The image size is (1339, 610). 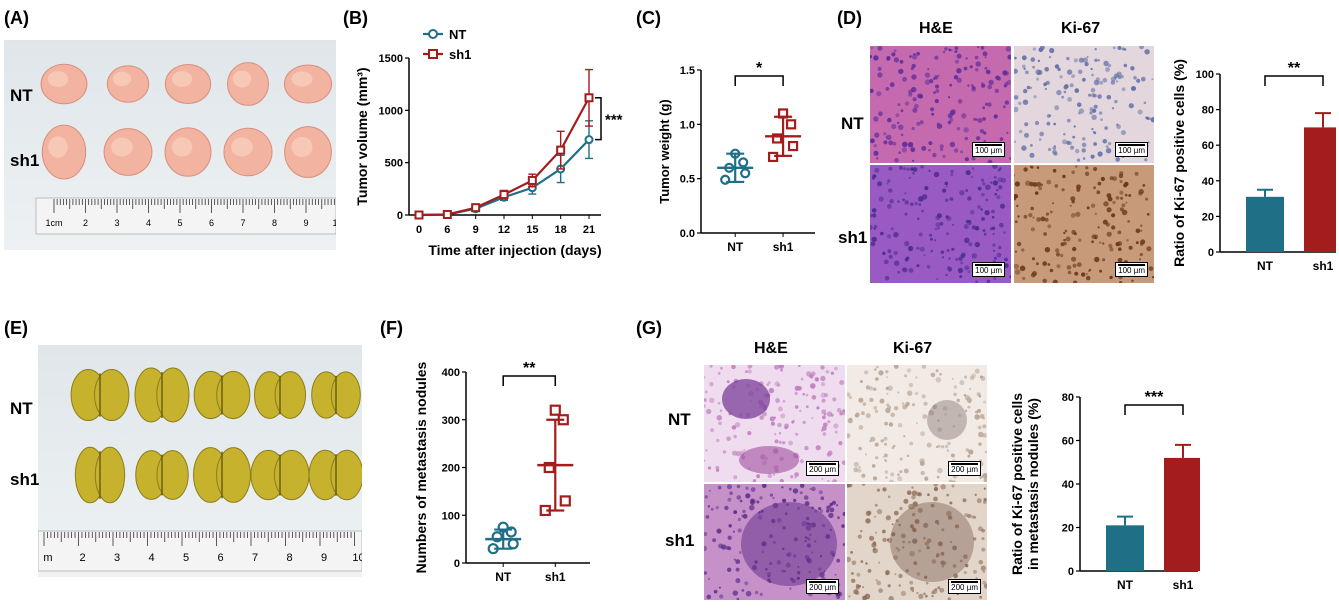 What do you see at coordinates (759, 80) in the screenshot?
I see `chart-c-significance-bracket` at bounding box center [759, 80].